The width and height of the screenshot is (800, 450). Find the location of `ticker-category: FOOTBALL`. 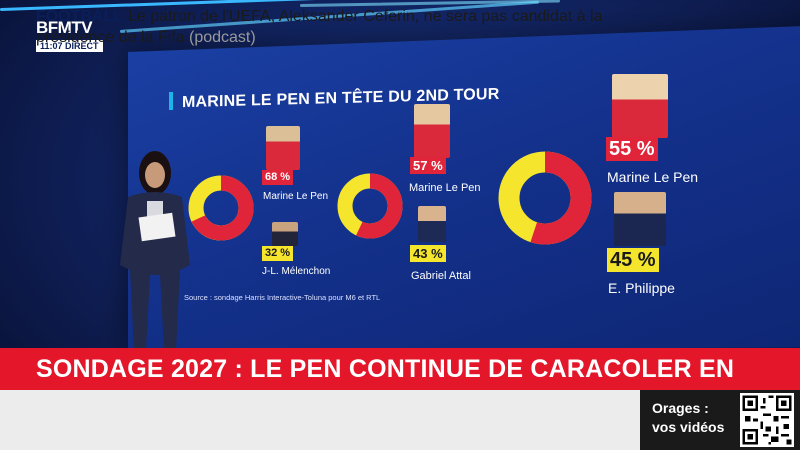

ticker-category: FOOTBALL is located at coordinates (79, 17).